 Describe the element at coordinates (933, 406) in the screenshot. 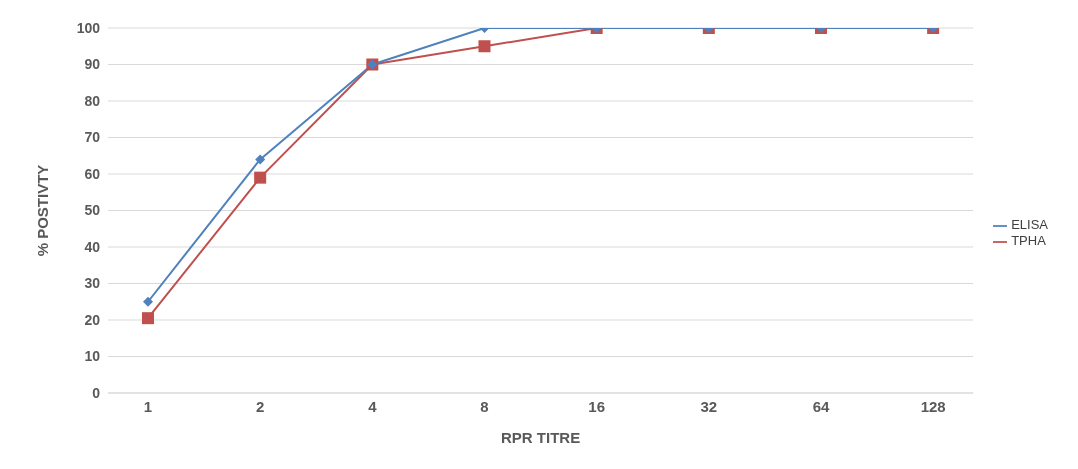

I see `x-tick-label: 128` at that location.